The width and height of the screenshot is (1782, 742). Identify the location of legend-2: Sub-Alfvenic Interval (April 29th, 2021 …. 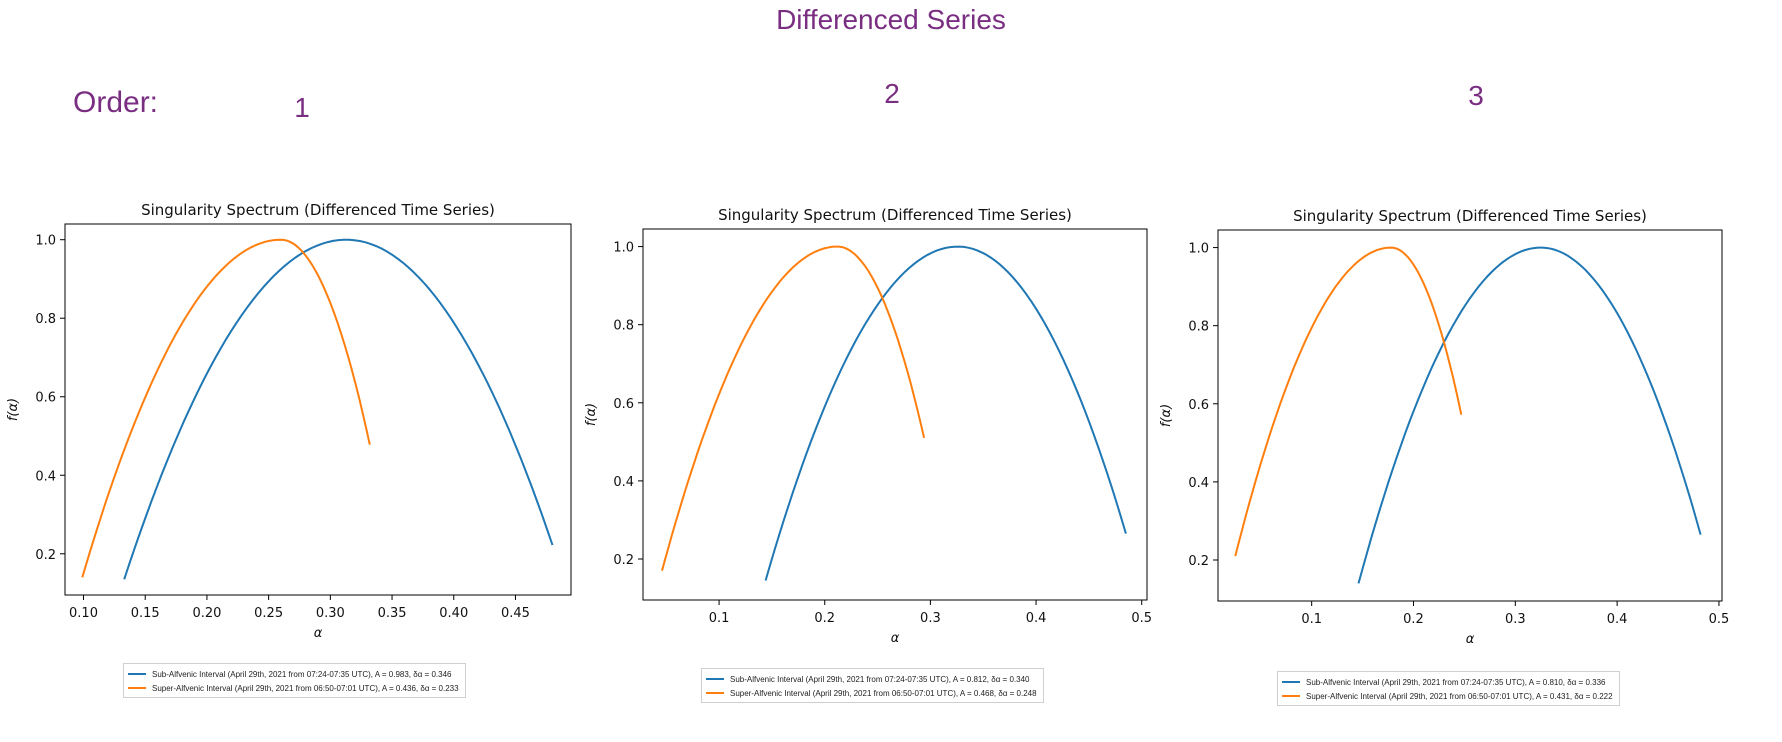
(872, 685).